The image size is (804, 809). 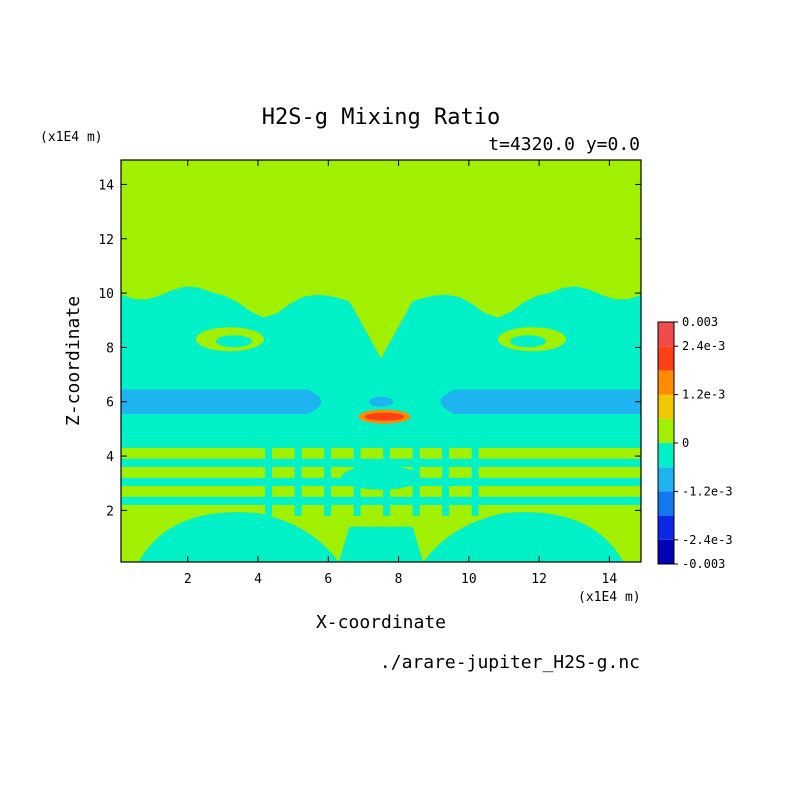 I want to click on blue-spot, so click(x=381, y=401).